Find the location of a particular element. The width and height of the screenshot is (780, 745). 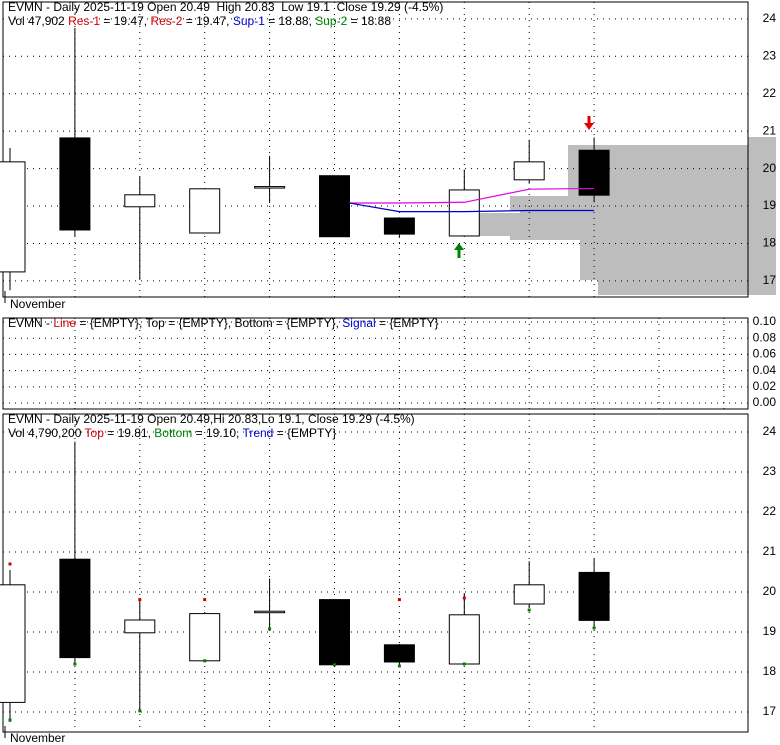

header-segment: Bottom is located at coordinates (173, 433).